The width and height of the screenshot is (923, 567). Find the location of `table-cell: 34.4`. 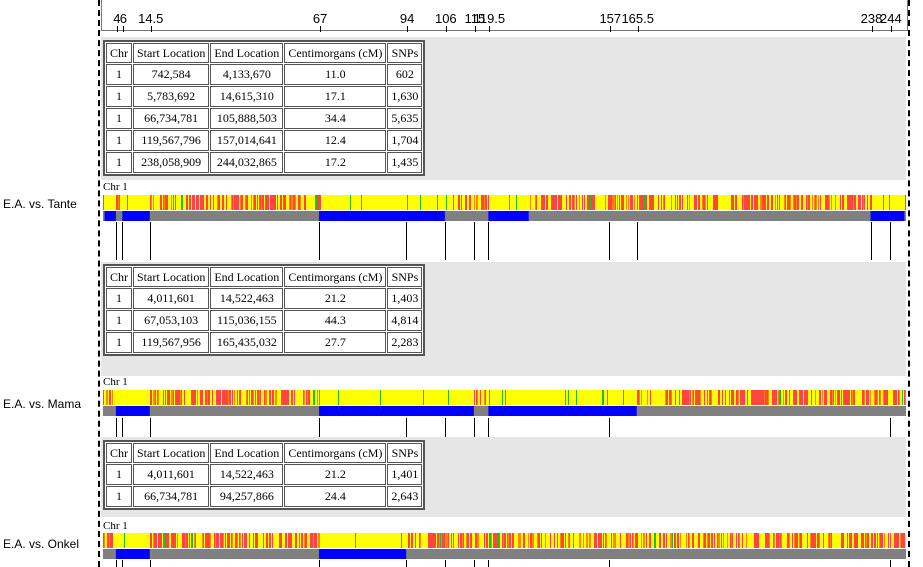

table-cell: 34.4 is located at coordinates (335, 118).